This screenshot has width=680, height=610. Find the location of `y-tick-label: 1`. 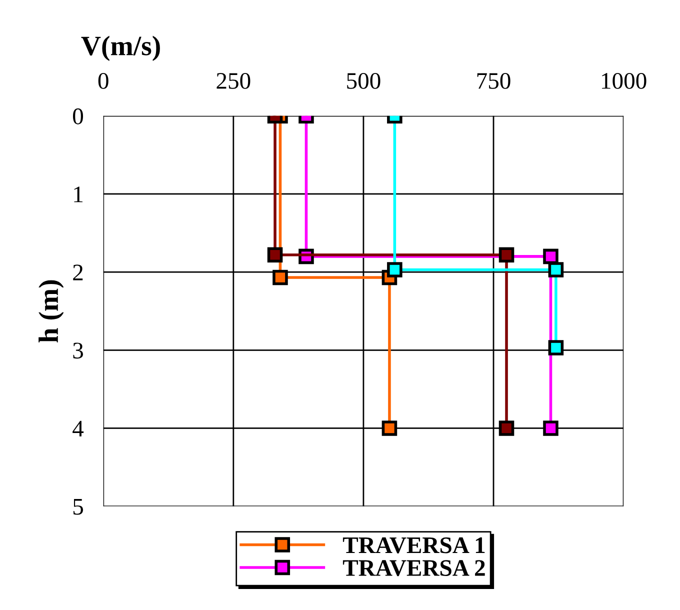

y-tick-label: 1 is located at coordinates (78, 194).